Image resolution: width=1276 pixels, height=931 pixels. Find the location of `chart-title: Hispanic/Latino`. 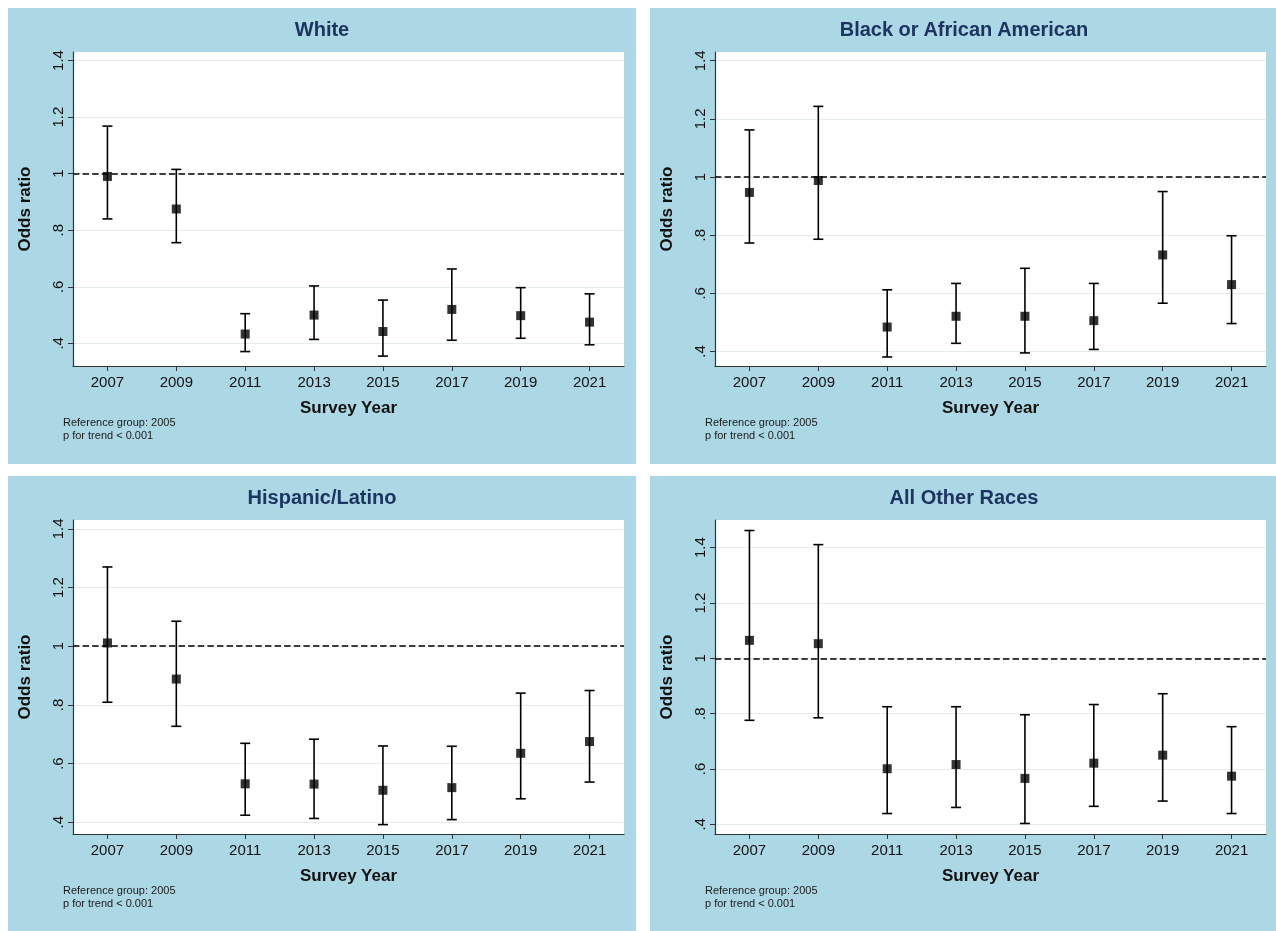

chart-title: Hispanic/Latino is located at coordinates (322, 497).